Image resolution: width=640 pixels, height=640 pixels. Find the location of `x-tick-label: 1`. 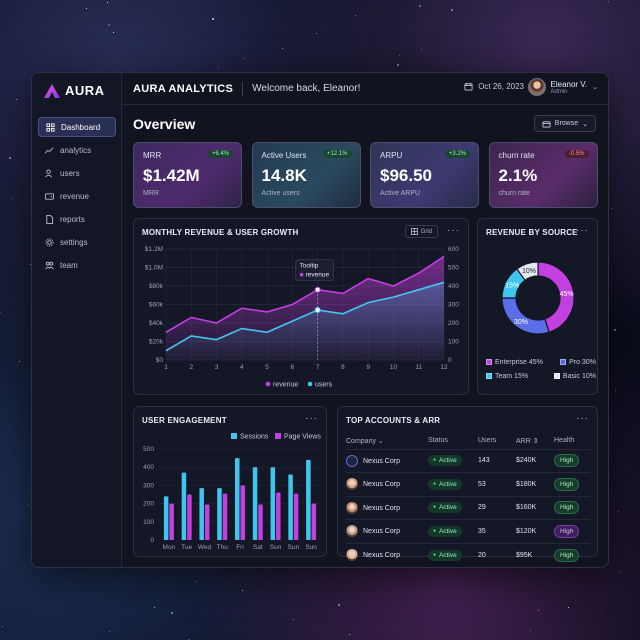

x-tick-label: 1 is located at coordinates (166, 367).